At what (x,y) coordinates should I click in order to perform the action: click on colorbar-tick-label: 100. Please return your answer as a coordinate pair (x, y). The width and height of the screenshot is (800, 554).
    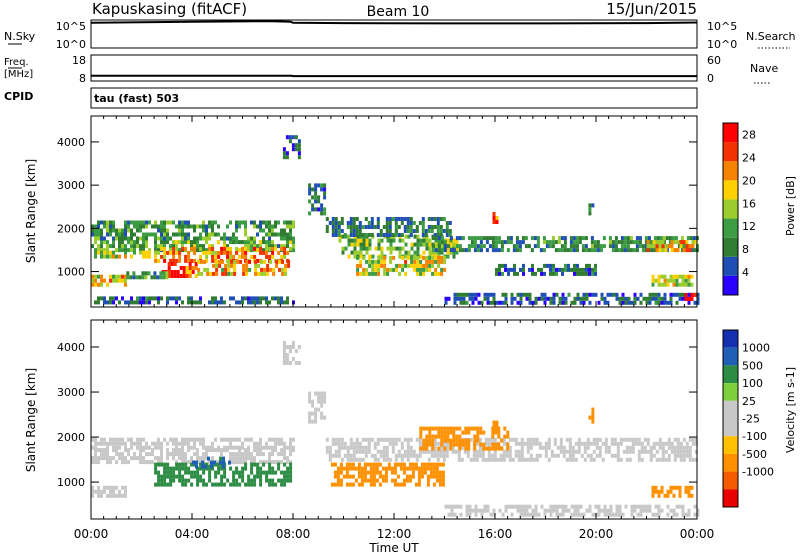
    Looking at the image, I should click on (752, 383).